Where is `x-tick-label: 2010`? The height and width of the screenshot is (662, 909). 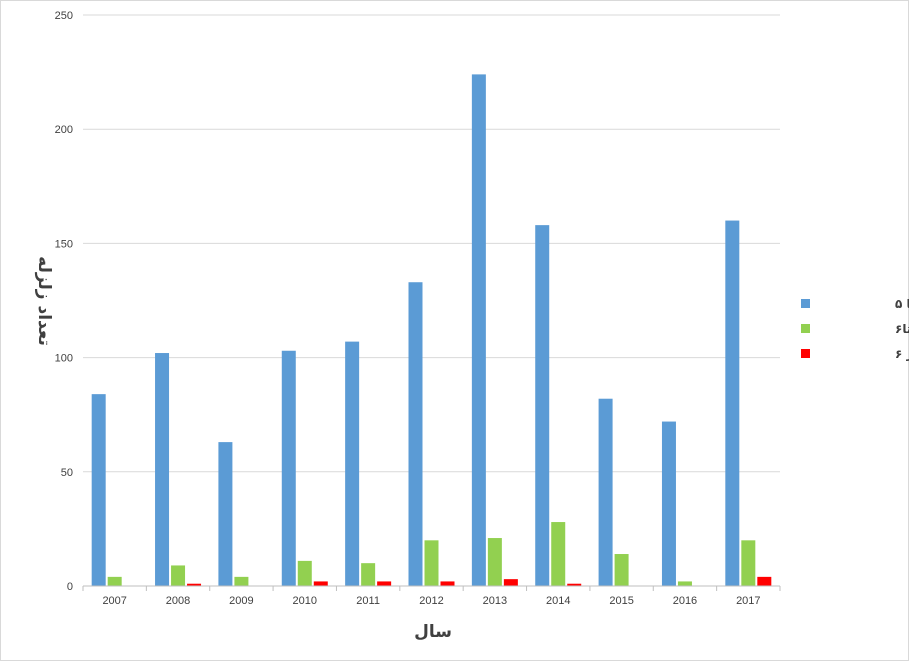
x-tick-label: 2010 is located at coordinates (305, 601).